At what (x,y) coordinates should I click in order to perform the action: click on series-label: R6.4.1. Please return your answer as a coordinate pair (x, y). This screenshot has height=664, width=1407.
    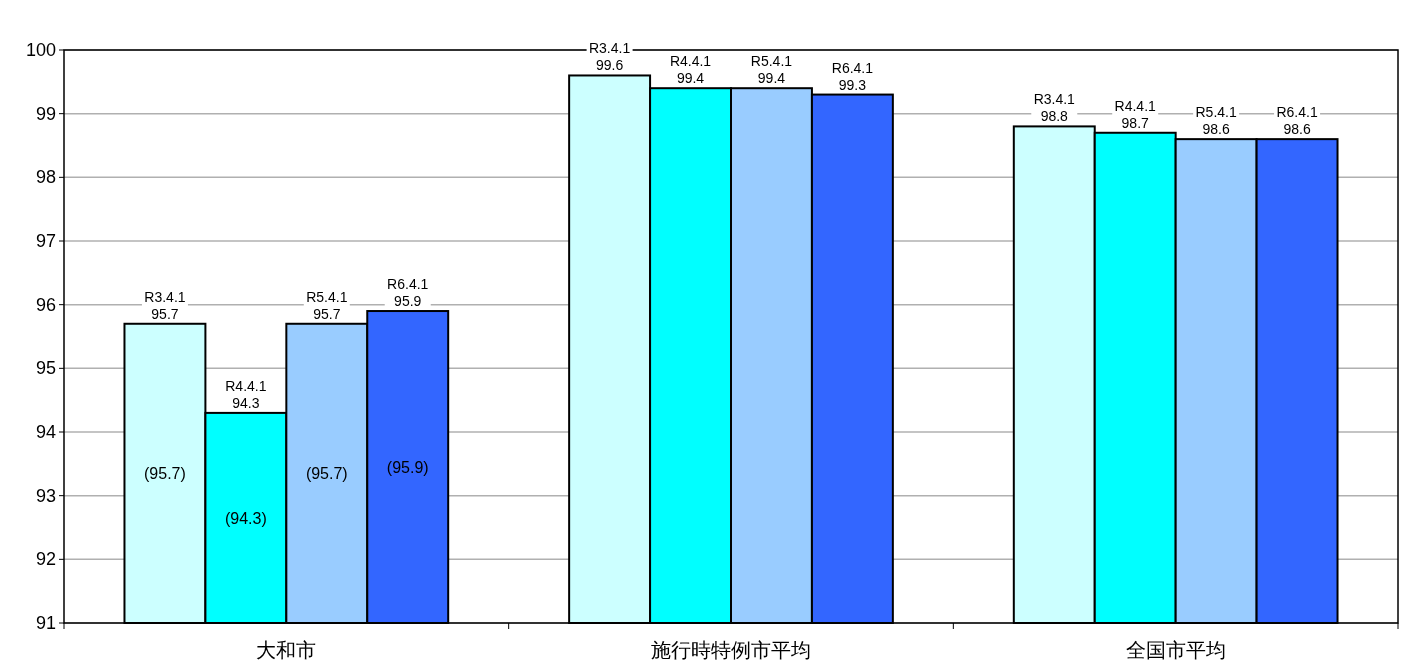
    Looking at the image, I should click on (408, 284).